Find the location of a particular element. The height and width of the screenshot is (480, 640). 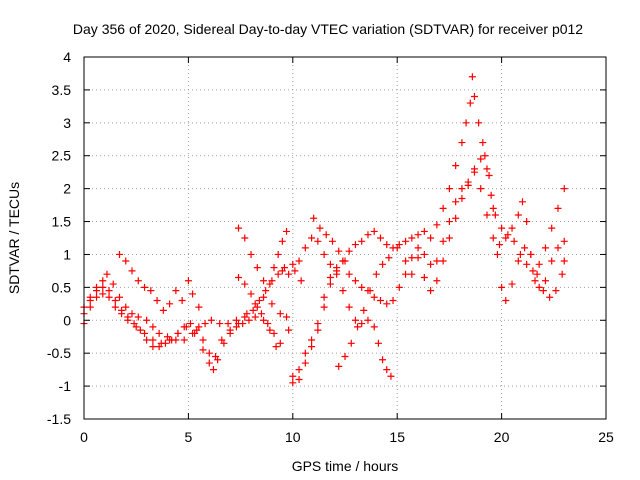

y-tick-label: 1 is located at coordinates (67, 254).